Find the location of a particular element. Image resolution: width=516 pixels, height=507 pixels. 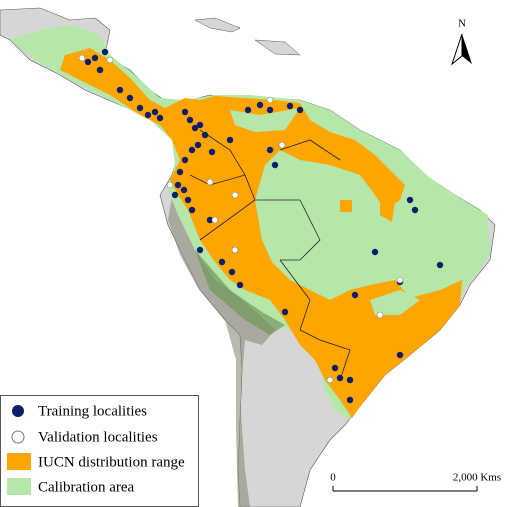

legend-label: Validation localities is located at coordinates (98, 437).